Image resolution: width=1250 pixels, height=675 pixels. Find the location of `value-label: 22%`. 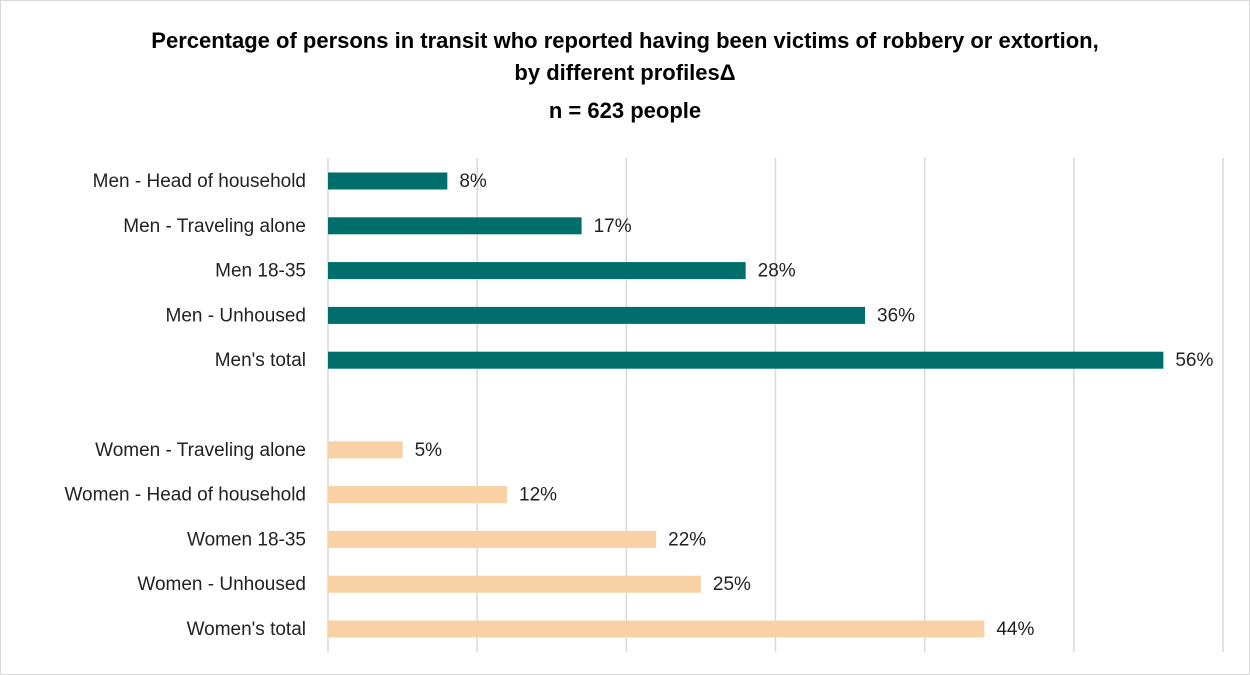

value-label: 22% is located at coordinates (687, 539).